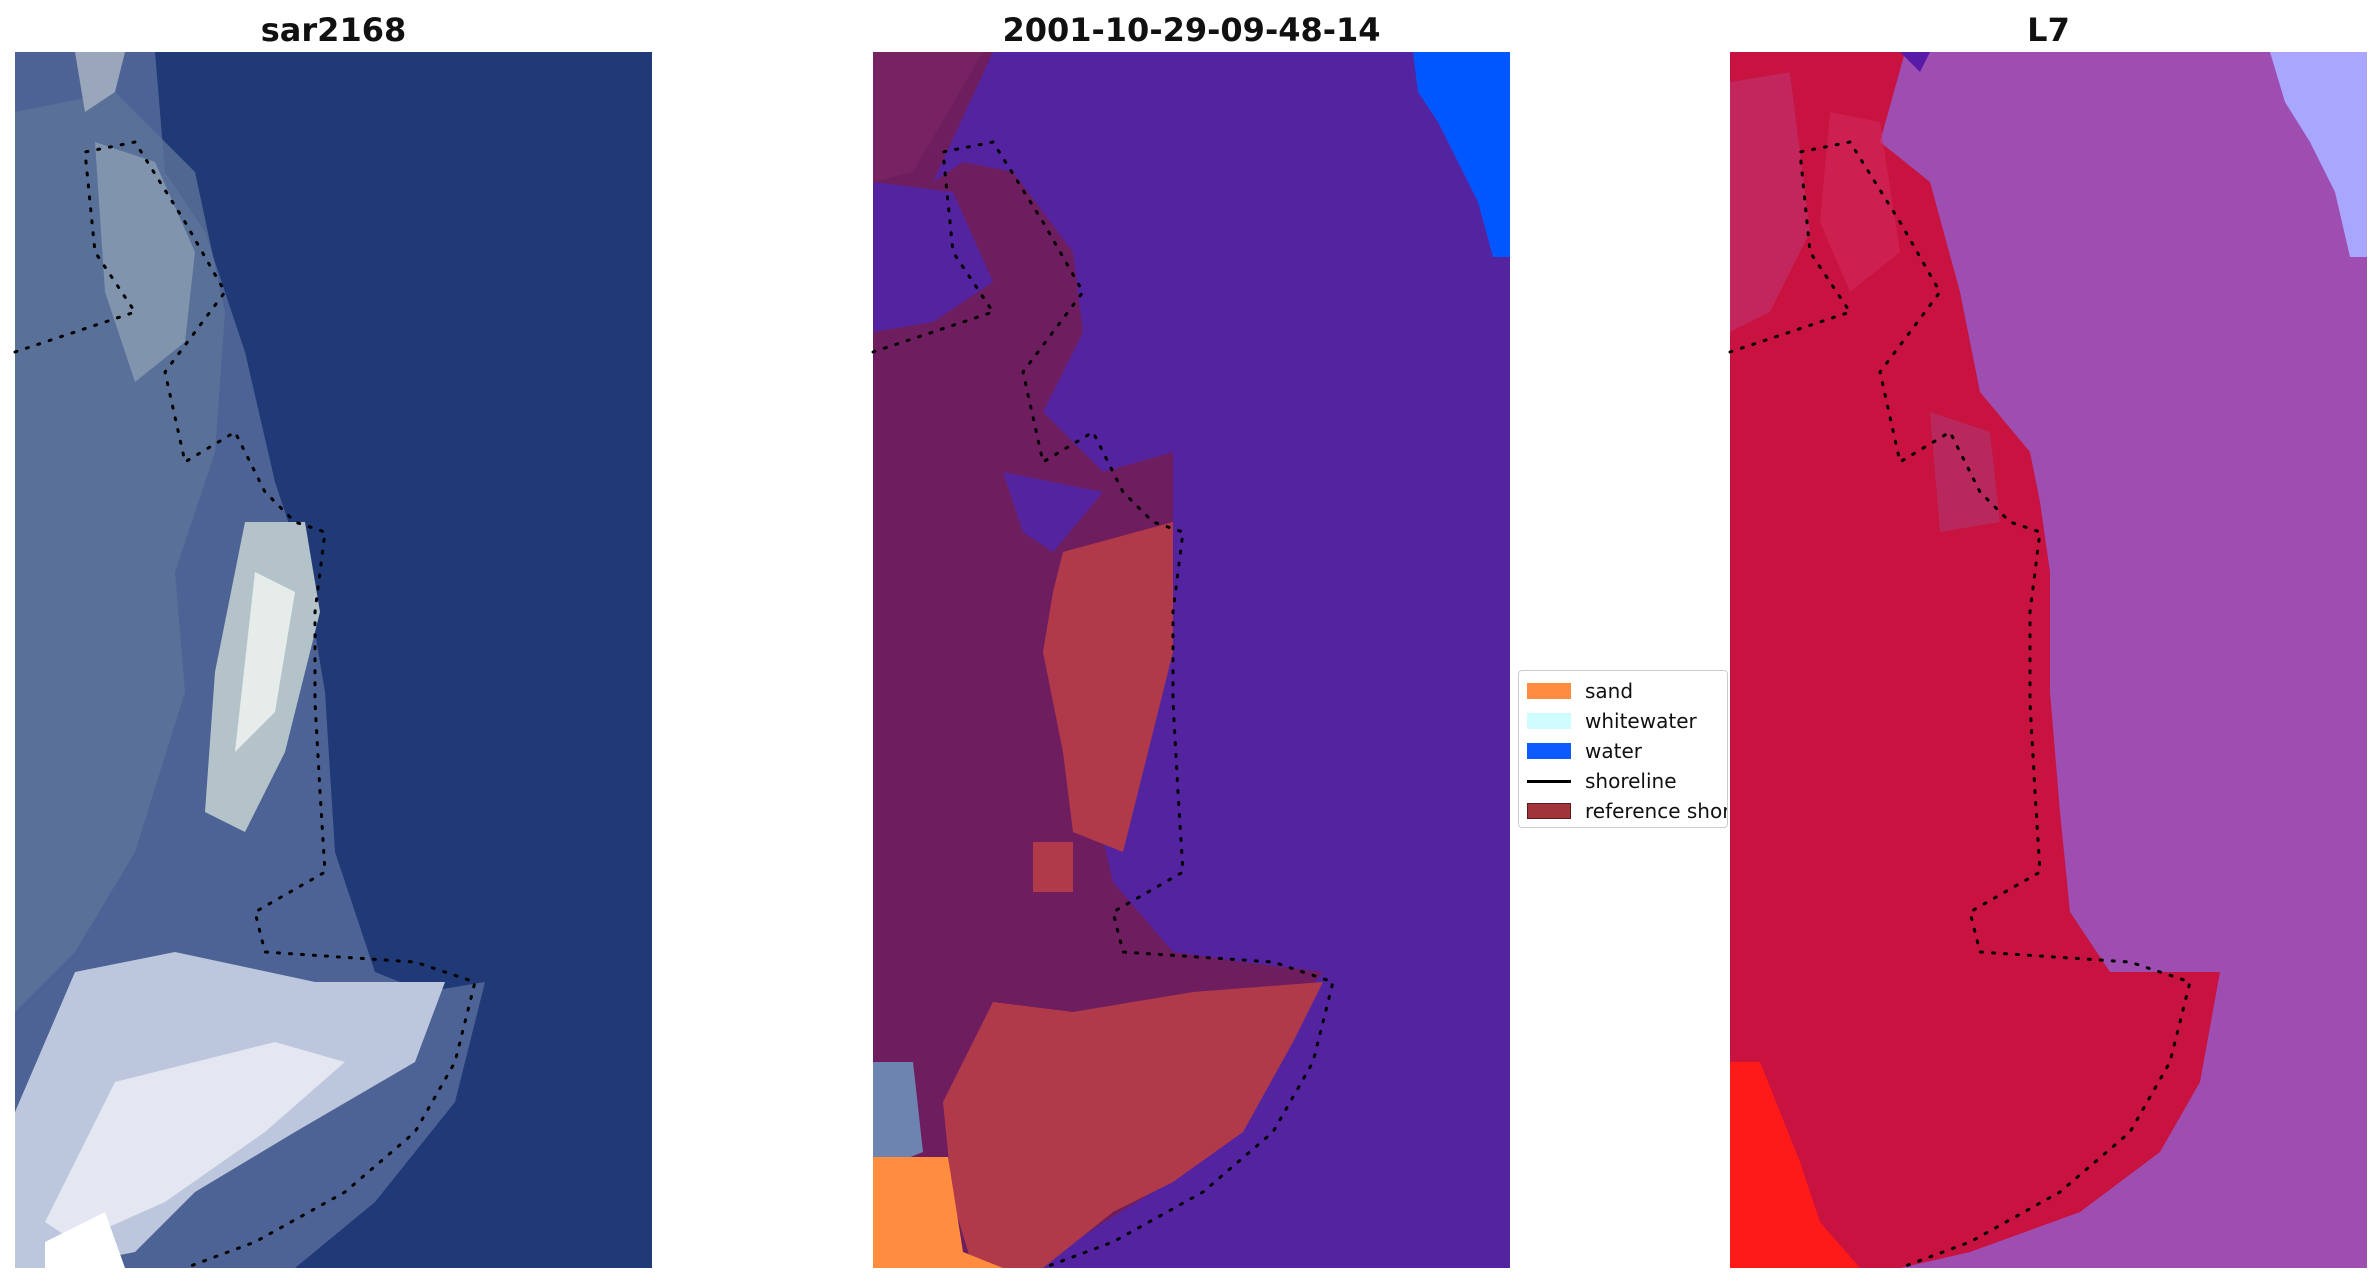 This screenshot has height=1283, width=2380. I want to click on legend-item-water: water, so click(1623, 750).